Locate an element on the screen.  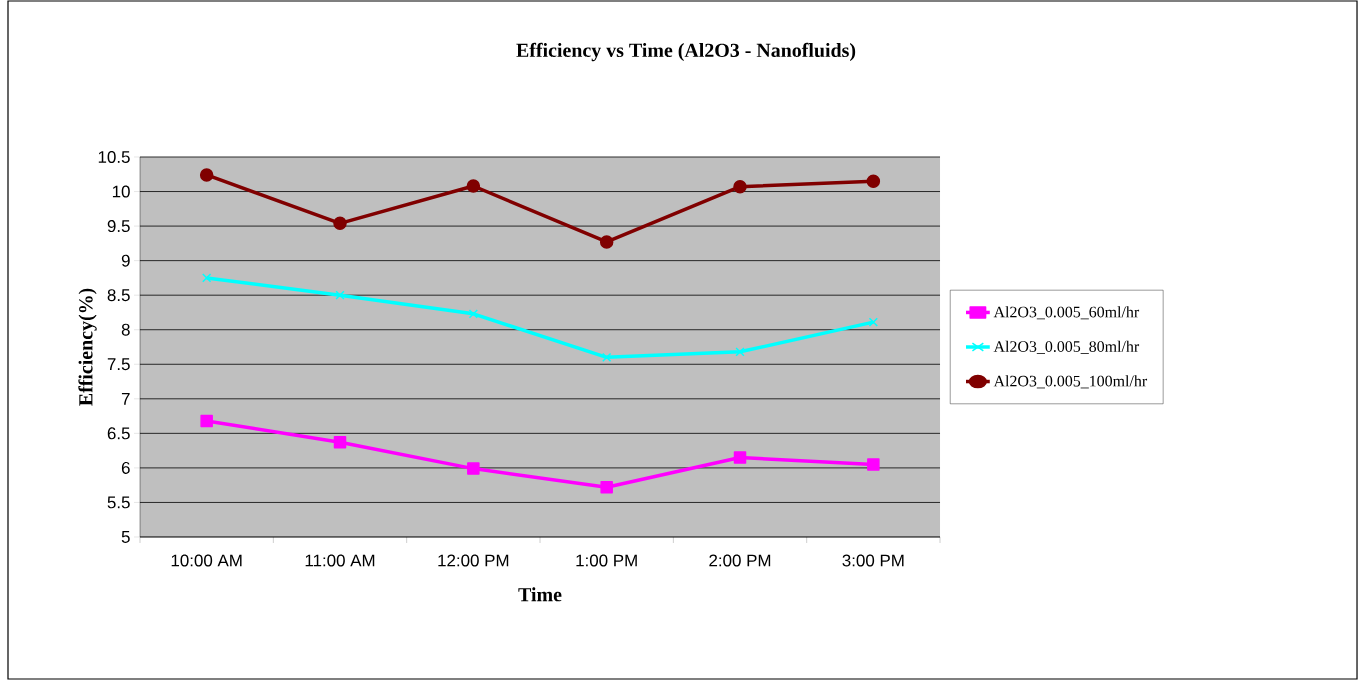
y-tick-label: 9.5 is located at coordinates (118, 226).